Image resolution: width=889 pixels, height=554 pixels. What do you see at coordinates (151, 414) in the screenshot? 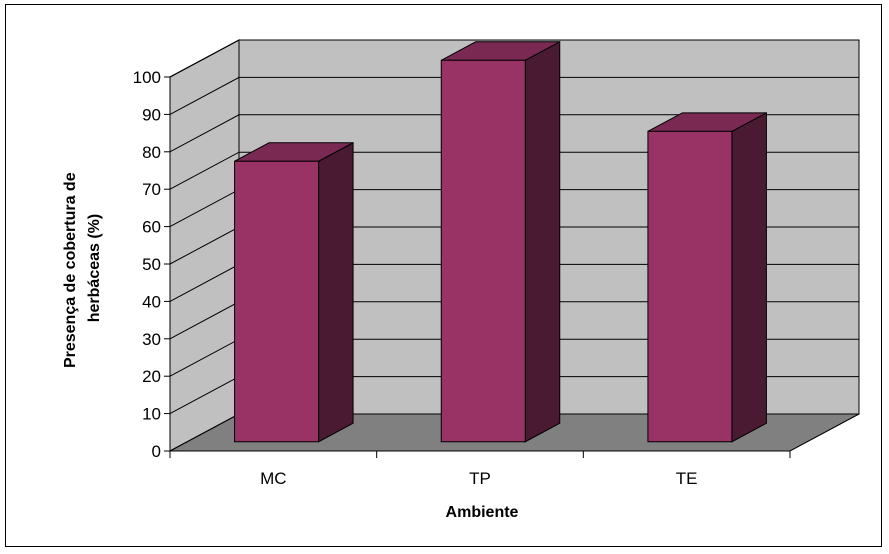
I see `y-tick-label: 10` at bounding box center [151, 414].